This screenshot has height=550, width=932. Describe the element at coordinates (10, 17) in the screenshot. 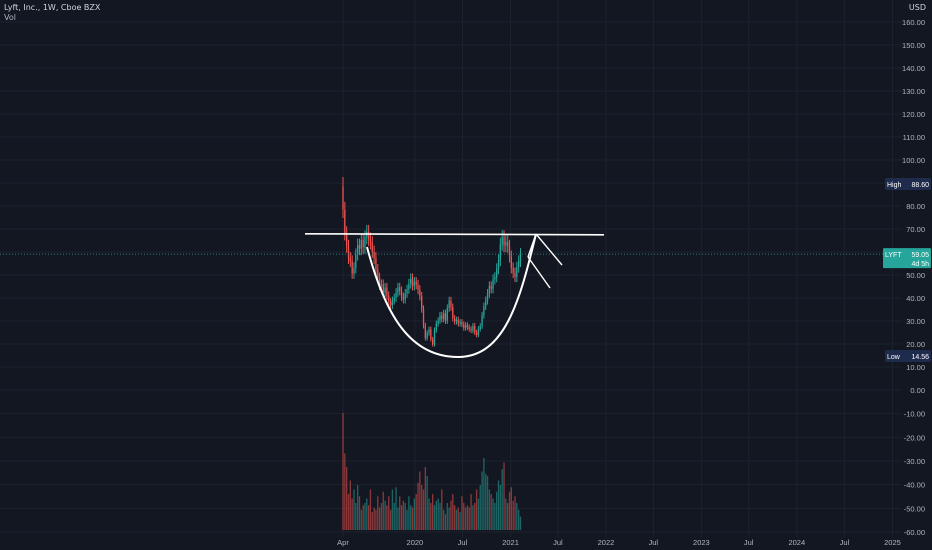

I see `volume-indicator-label: Vol` at that location.